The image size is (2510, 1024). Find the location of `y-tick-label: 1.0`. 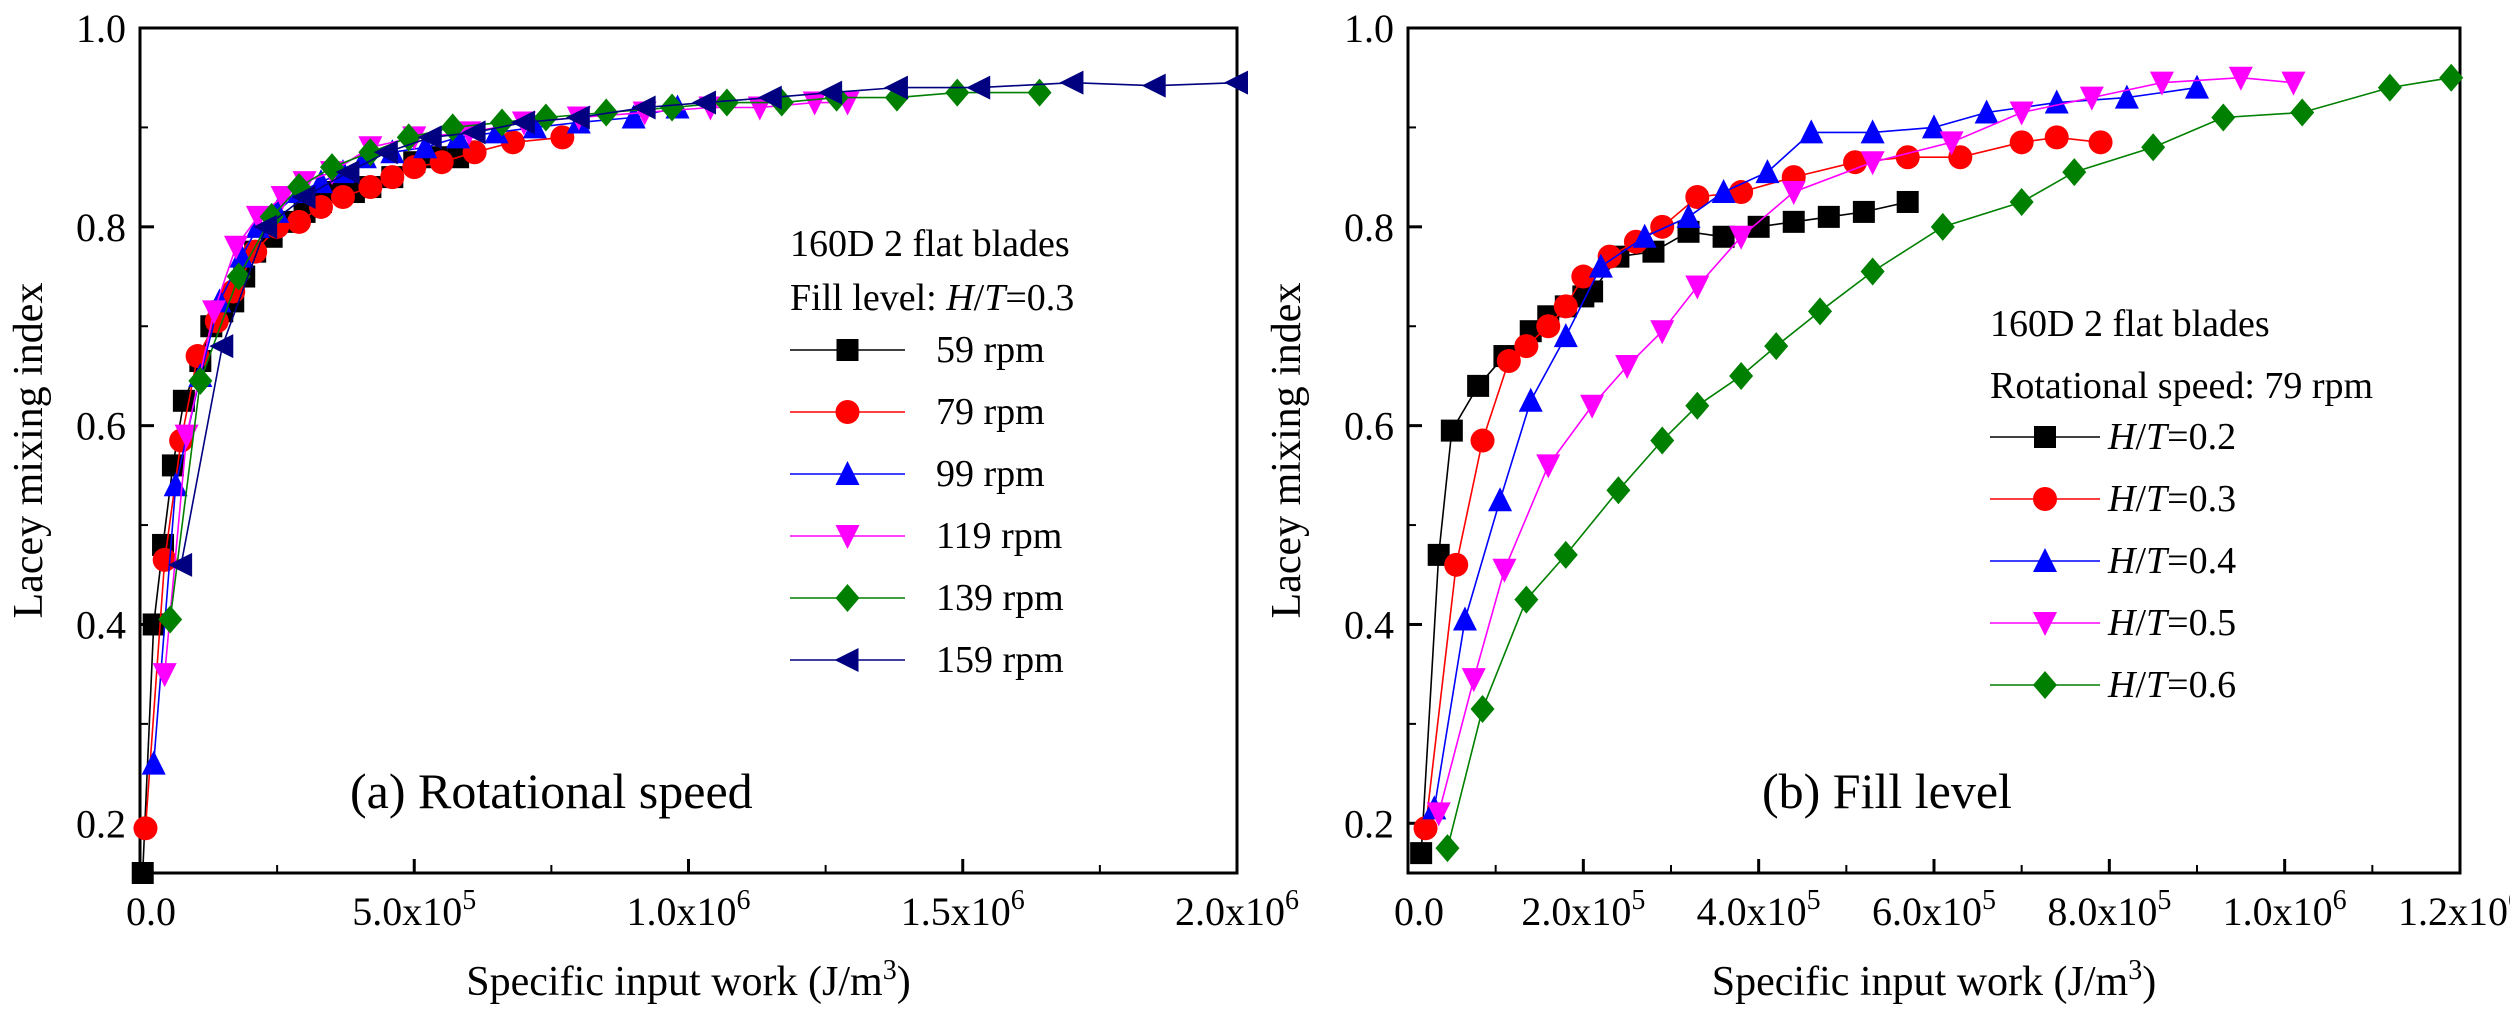

y-tick-label: 1.0 is located at coordinates (1369, 28).